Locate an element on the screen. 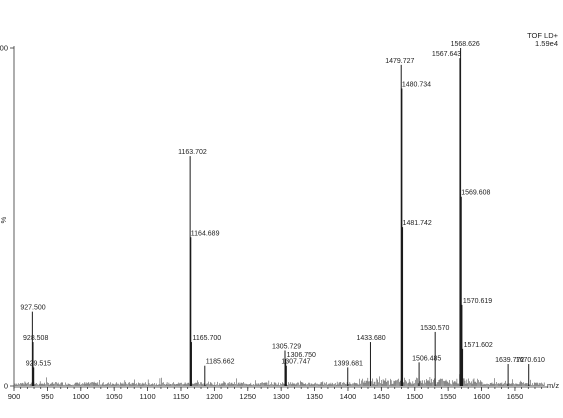  peak-label: 1164.689 is located at coordinates (205, 233).